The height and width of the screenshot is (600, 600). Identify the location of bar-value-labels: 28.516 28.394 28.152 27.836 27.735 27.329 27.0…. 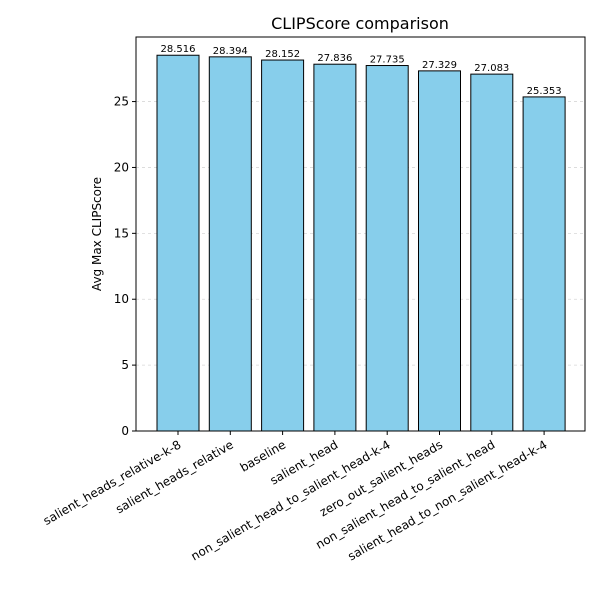
(361, 70).